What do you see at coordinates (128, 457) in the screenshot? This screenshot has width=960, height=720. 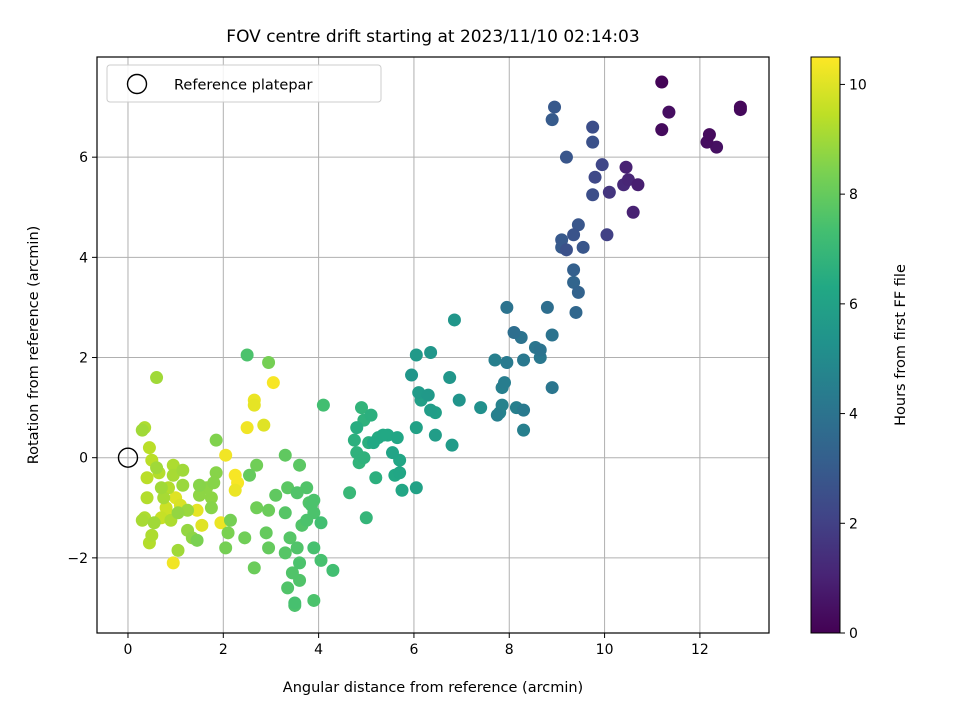 I see `reference-marker` at bounding box center [128, 457].